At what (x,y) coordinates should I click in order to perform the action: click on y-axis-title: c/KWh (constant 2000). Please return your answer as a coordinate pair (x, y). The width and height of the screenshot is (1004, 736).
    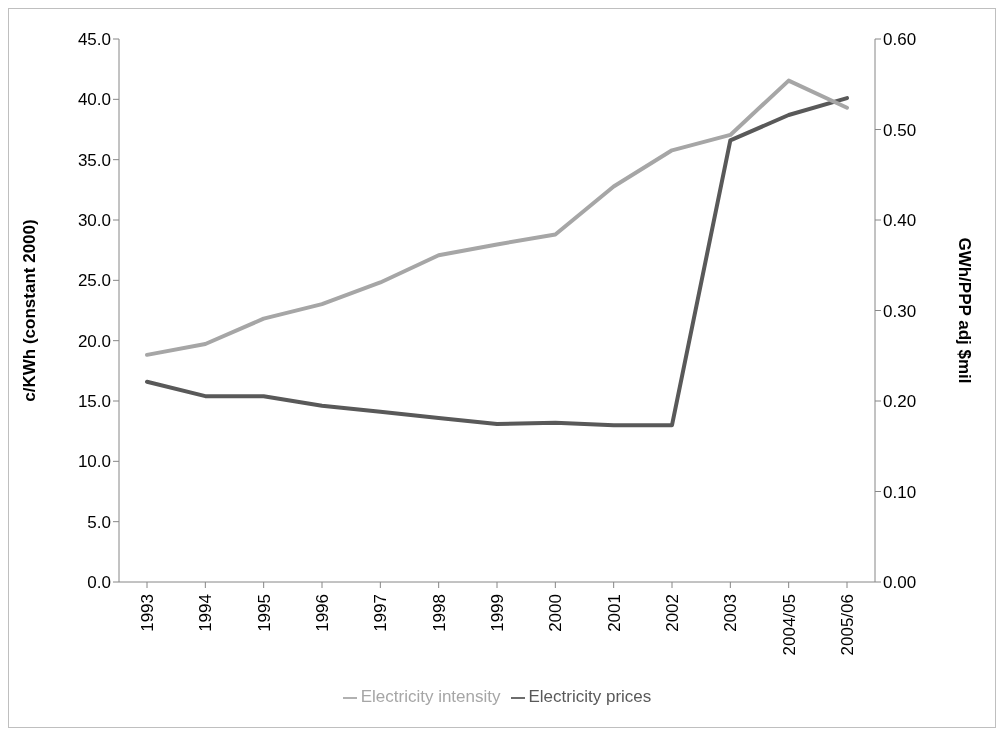
    Looking at the image, I should click on (30, 310).